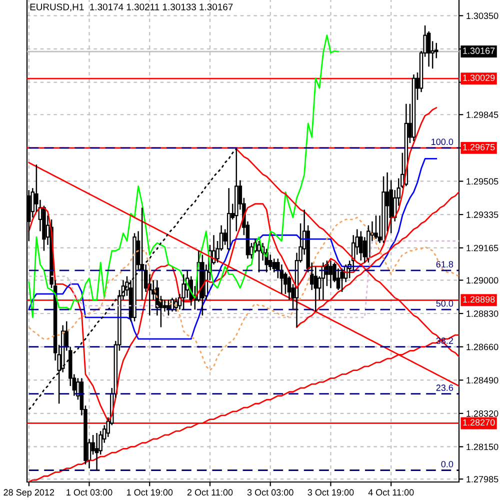 This screenshot has width=500, height=500. I want to click on ref-line-label: 1.30167, so click(479, 51).